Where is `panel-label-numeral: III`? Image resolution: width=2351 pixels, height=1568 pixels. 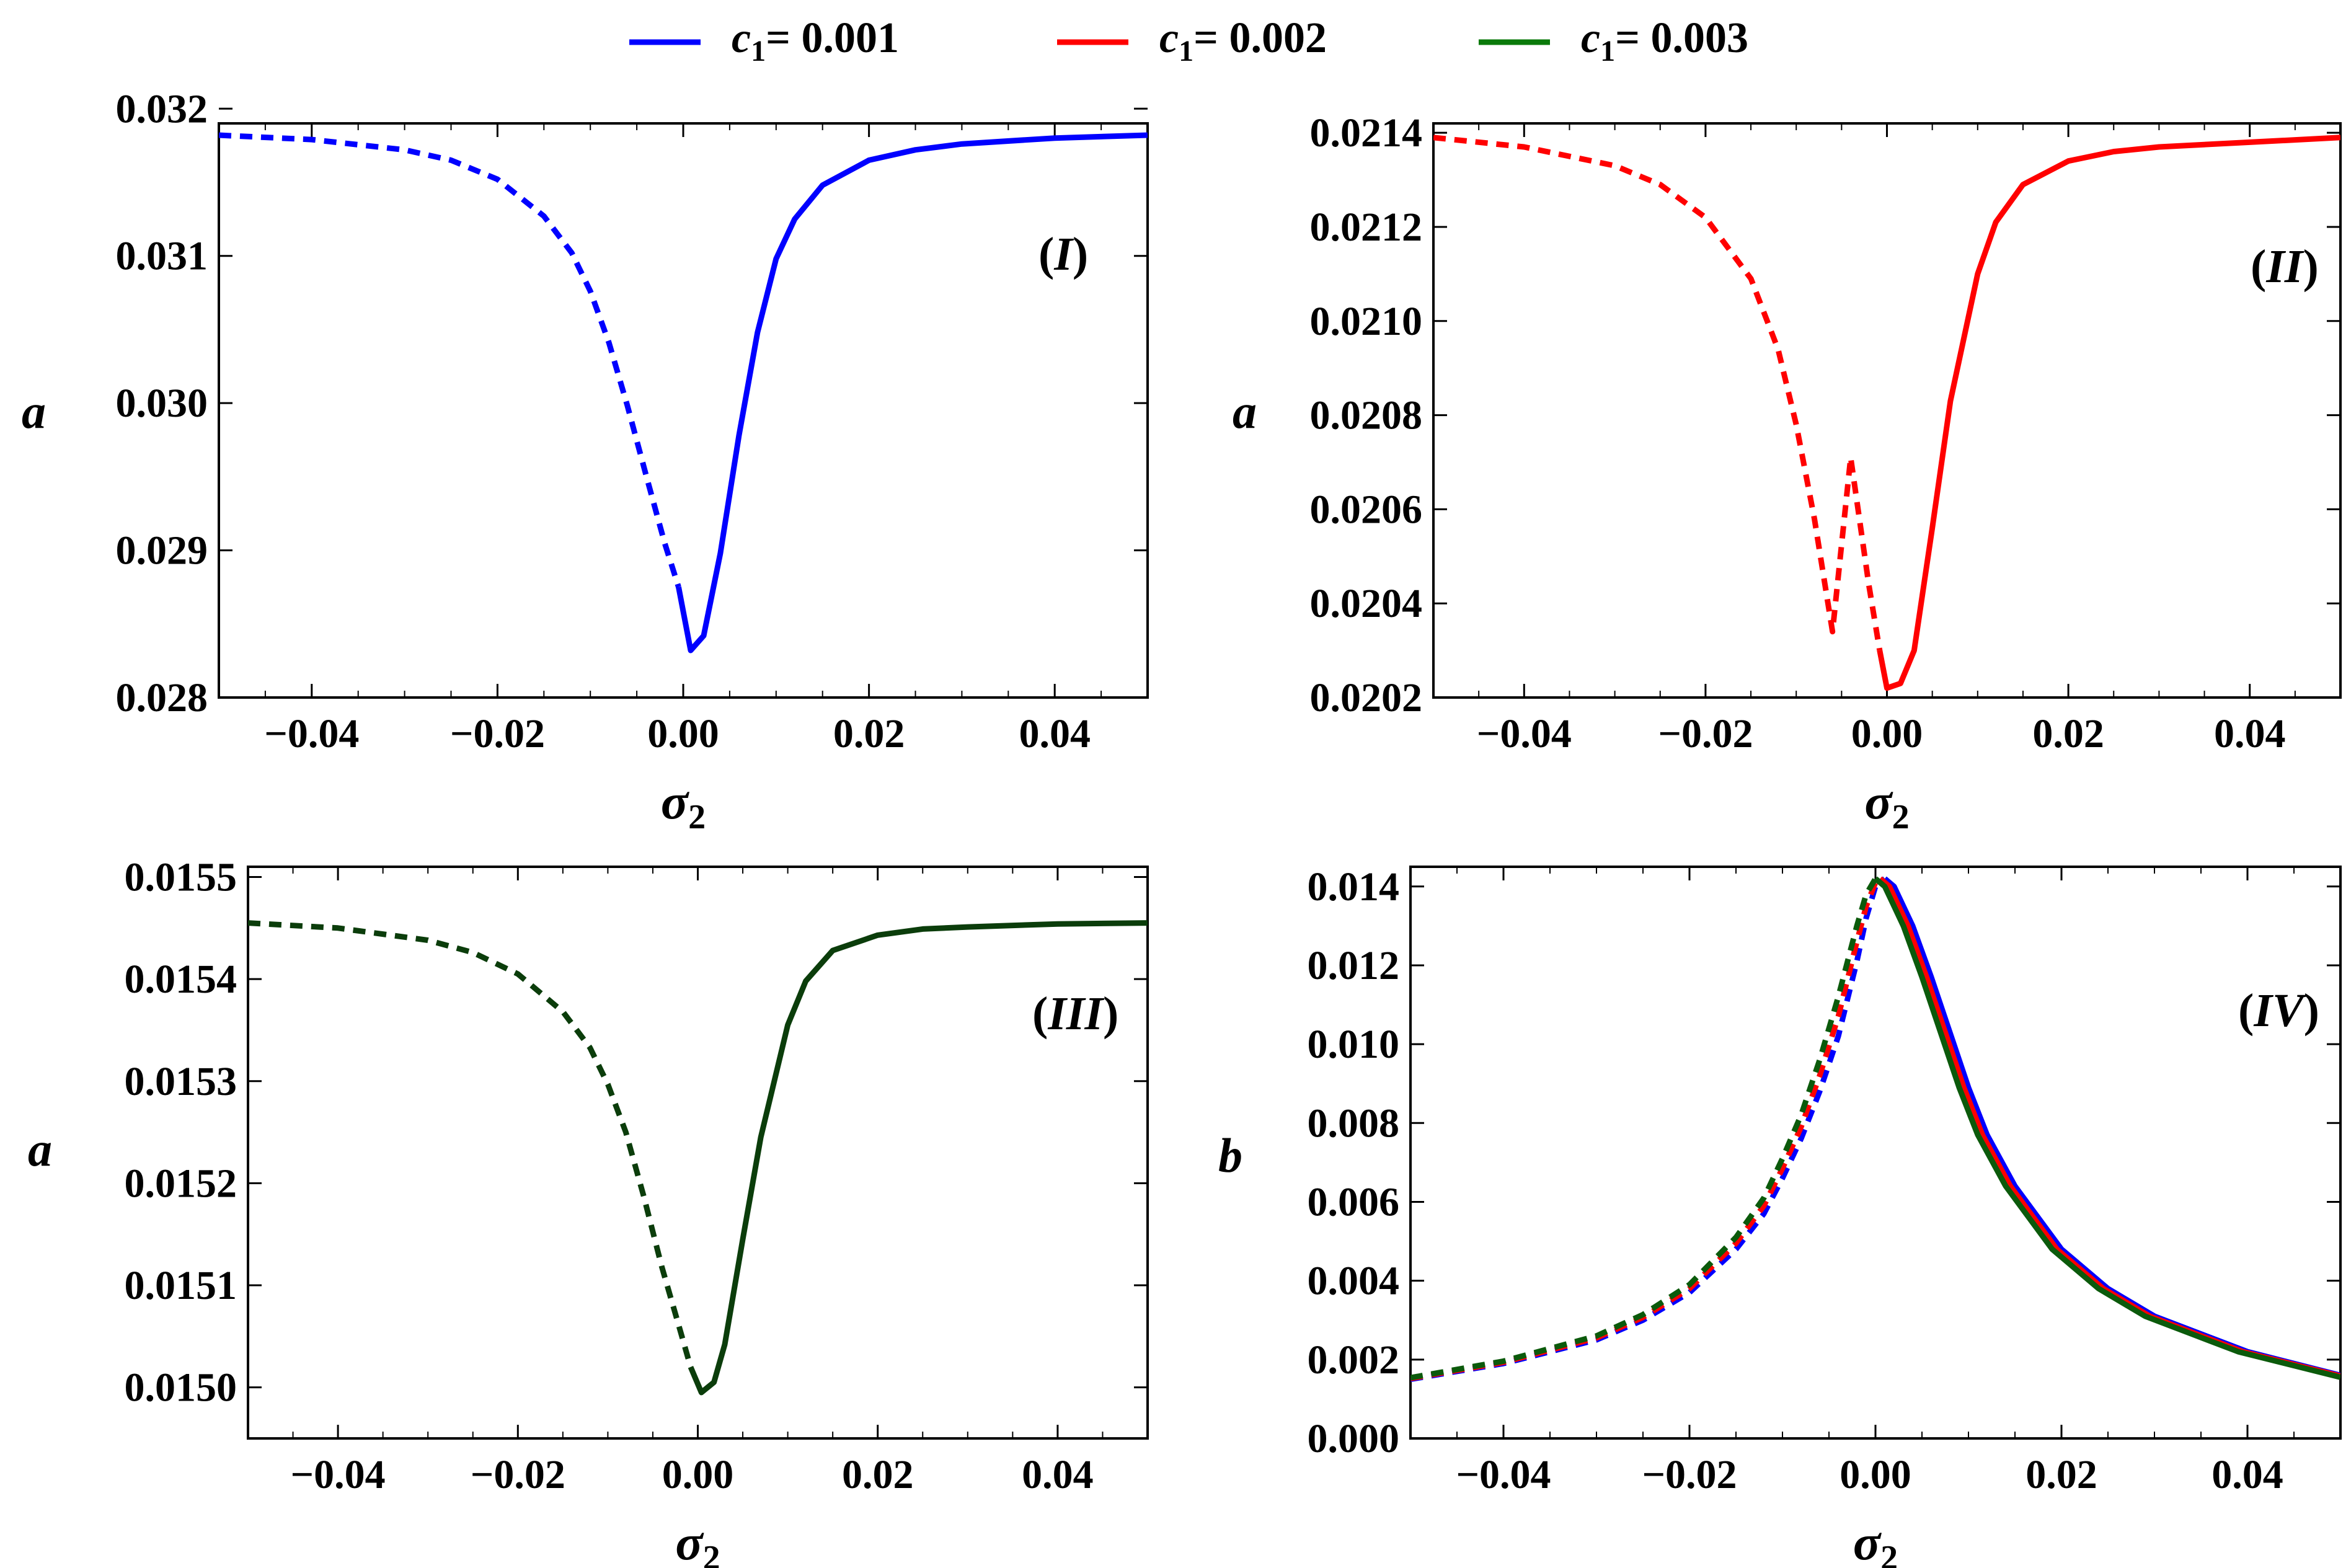 panel-label-numeral: III is located at coordinates (1075, 1014).